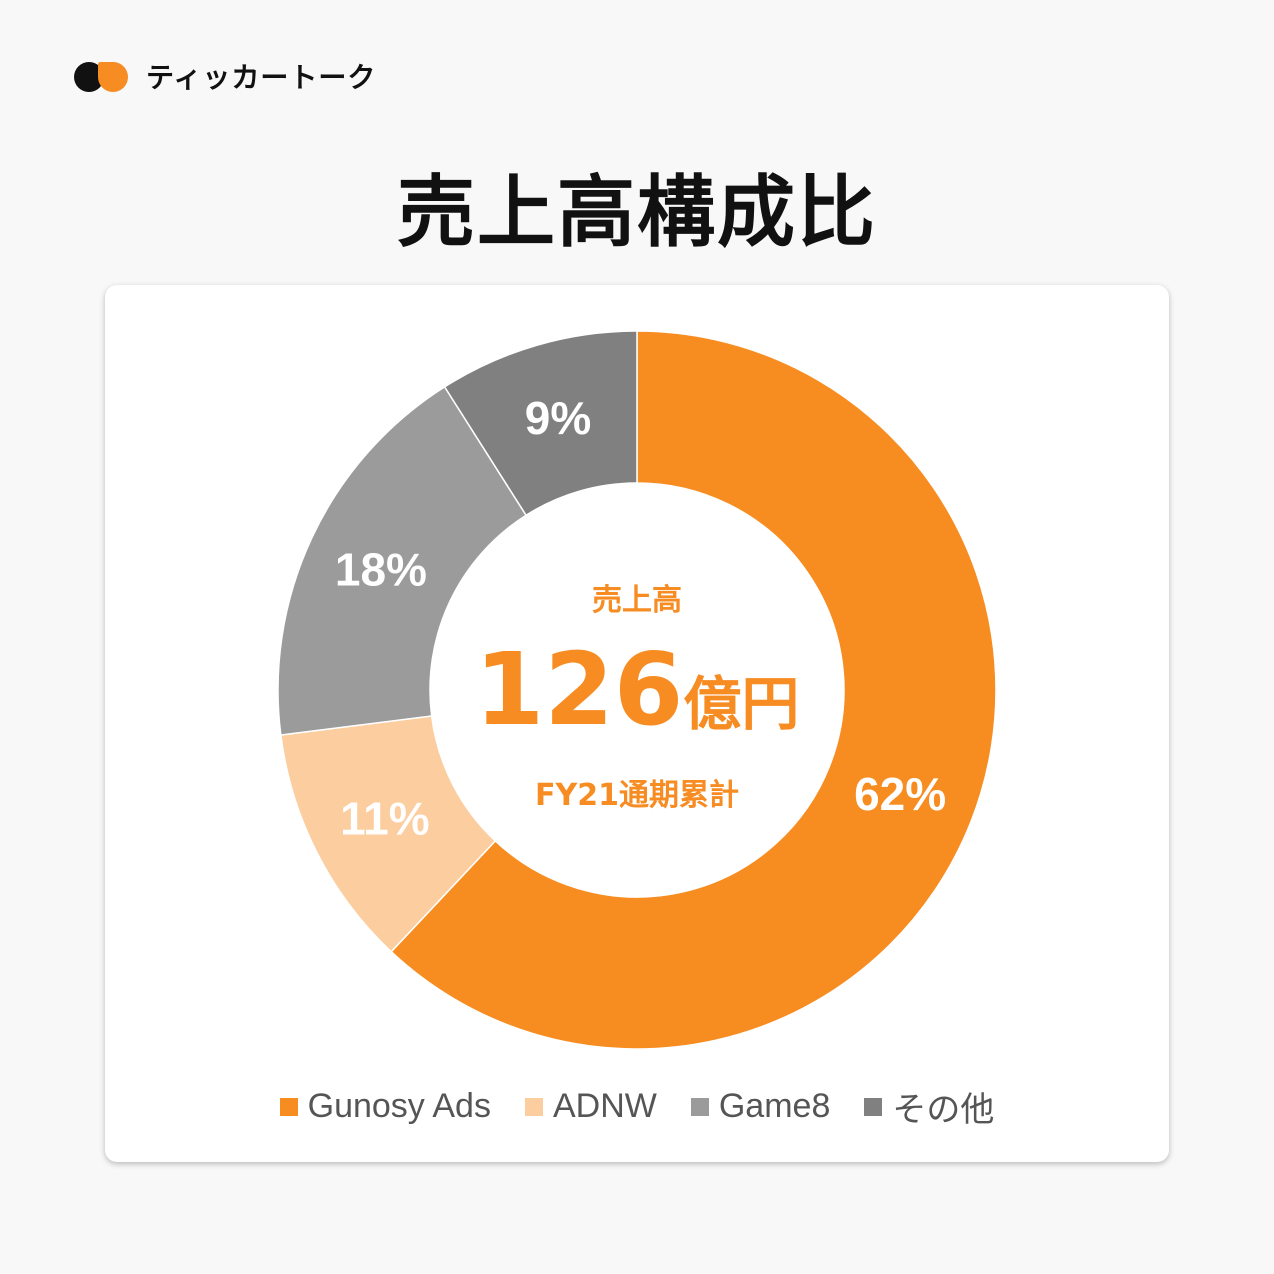 This screenshot has width=1274, height=1274. Describe the element at coordinates (943, 1110) in the screenshot. I see `legend-label: その他` at that location.